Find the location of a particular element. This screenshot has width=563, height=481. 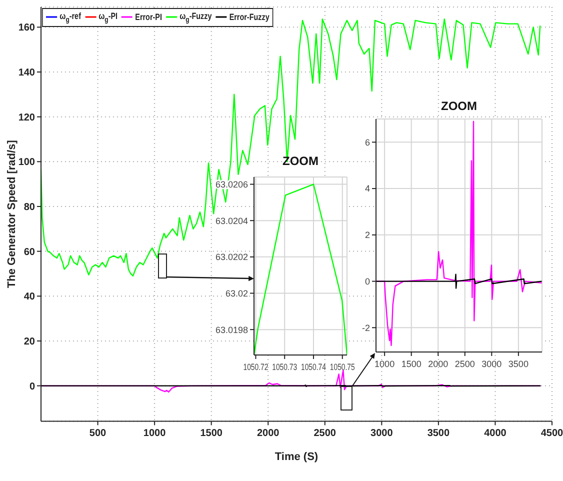

y-tick-label: 4 is located at coordinates (367, 189).